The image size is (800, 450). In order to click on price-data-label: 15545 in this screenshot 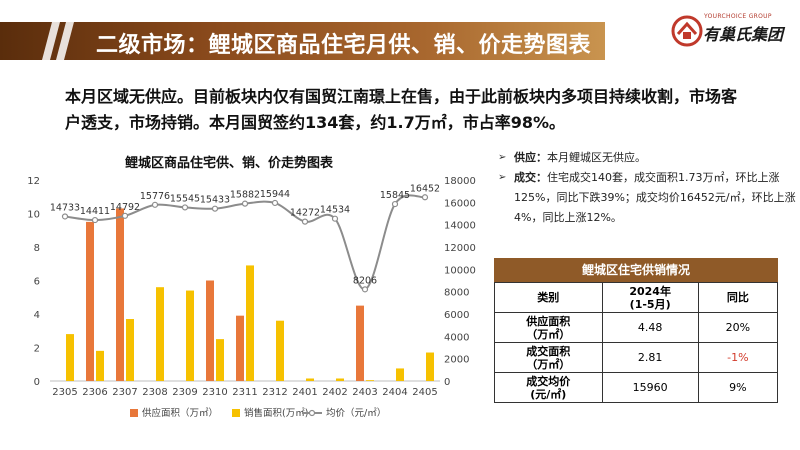, I will do `click(185, 198)`.